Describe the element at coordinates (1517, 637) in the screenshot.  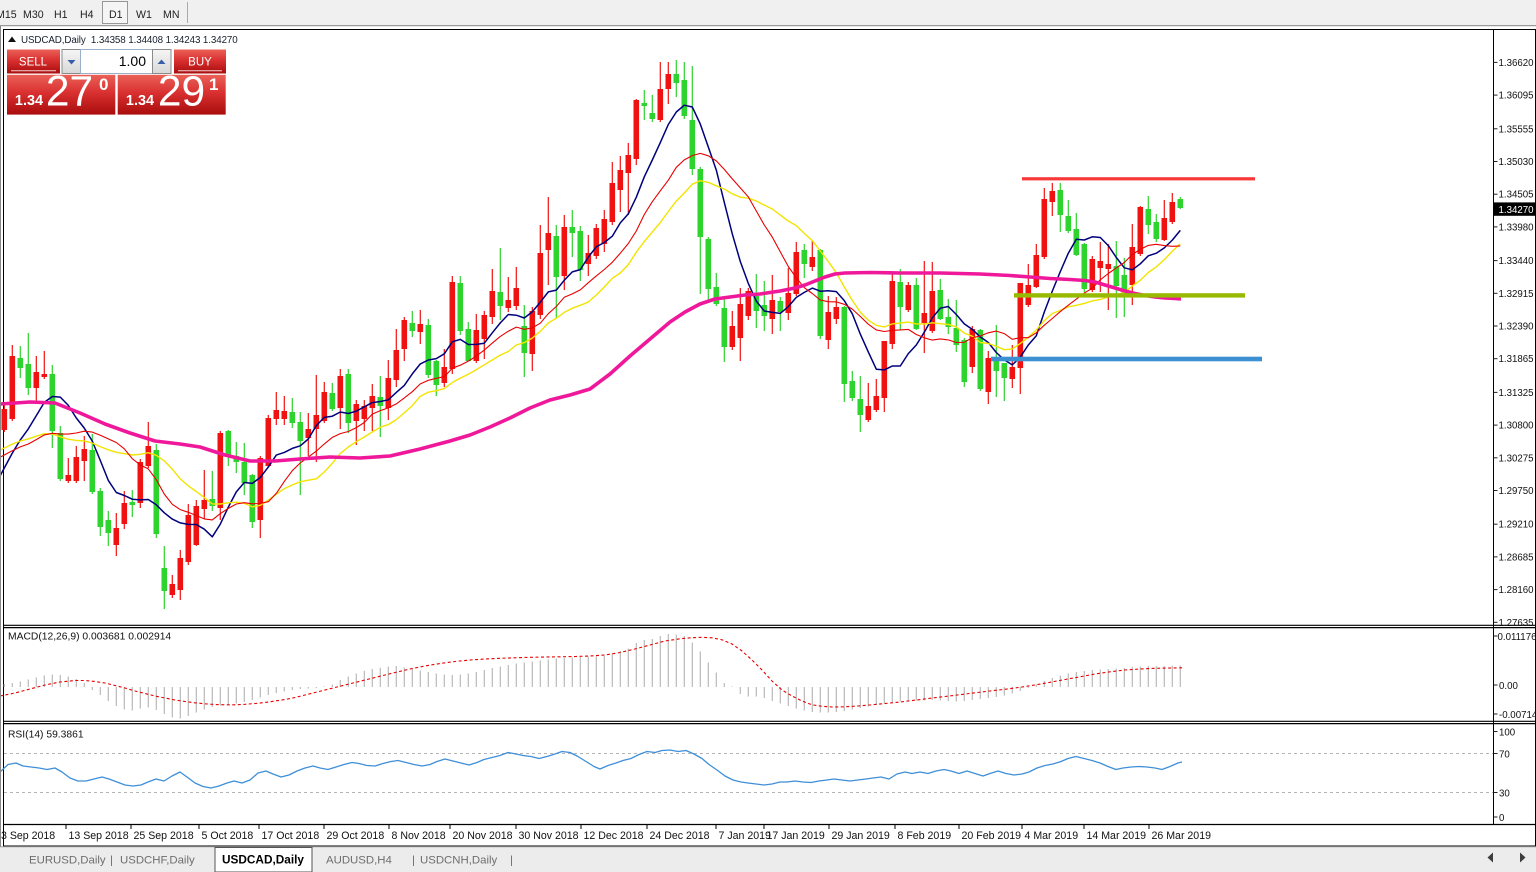
I see `svg-text: 0.011176` at that location.